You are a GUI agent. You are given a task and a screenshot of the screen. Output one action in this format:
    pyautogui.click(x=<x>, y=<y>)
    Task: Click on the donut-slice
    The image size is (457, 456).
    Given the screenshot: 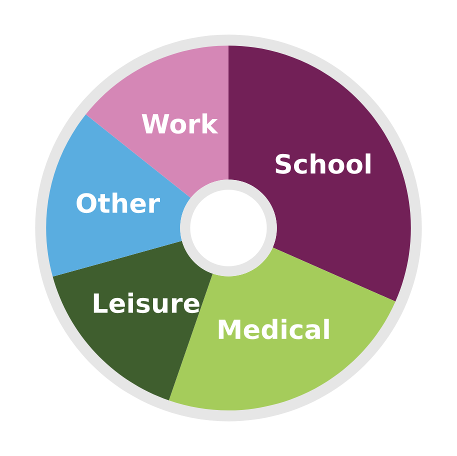 What is the action you would take?
    pyautogui.click(x=132, y=320)
    